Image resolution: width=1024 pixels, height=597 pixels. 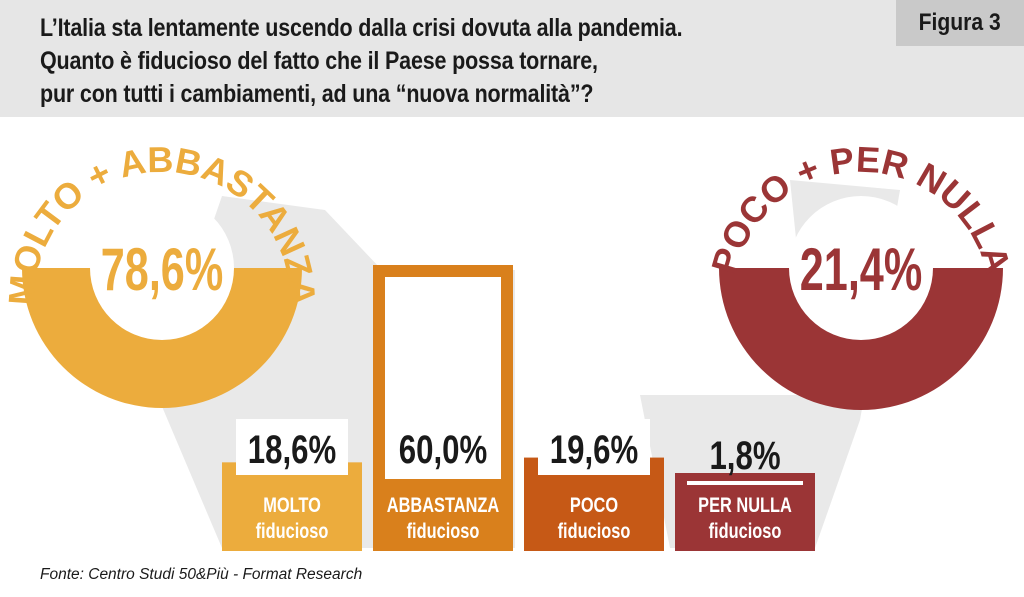 I want to click on value-label-2: 19,6%, so click(x=594, y=449).